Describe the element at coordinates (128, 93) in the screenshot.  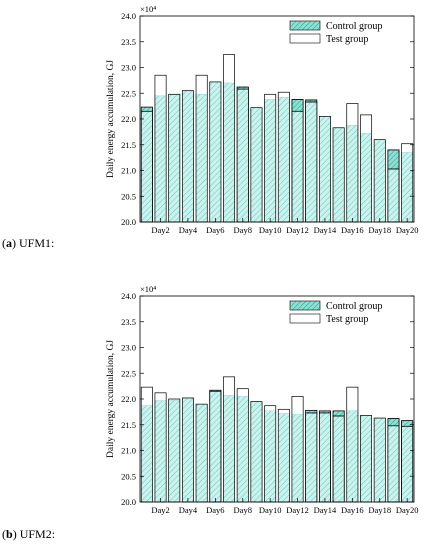
I see `y-tick-label: 22.5` at that location.